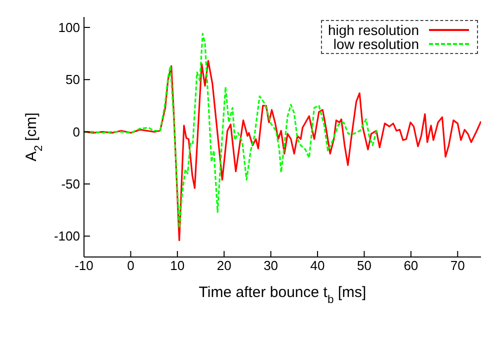 The width and height of the screenshot is (500, 350). Describe the element at coordinates (67, 236) in the screenshot. I see `y-tick-label: -100` at that location.